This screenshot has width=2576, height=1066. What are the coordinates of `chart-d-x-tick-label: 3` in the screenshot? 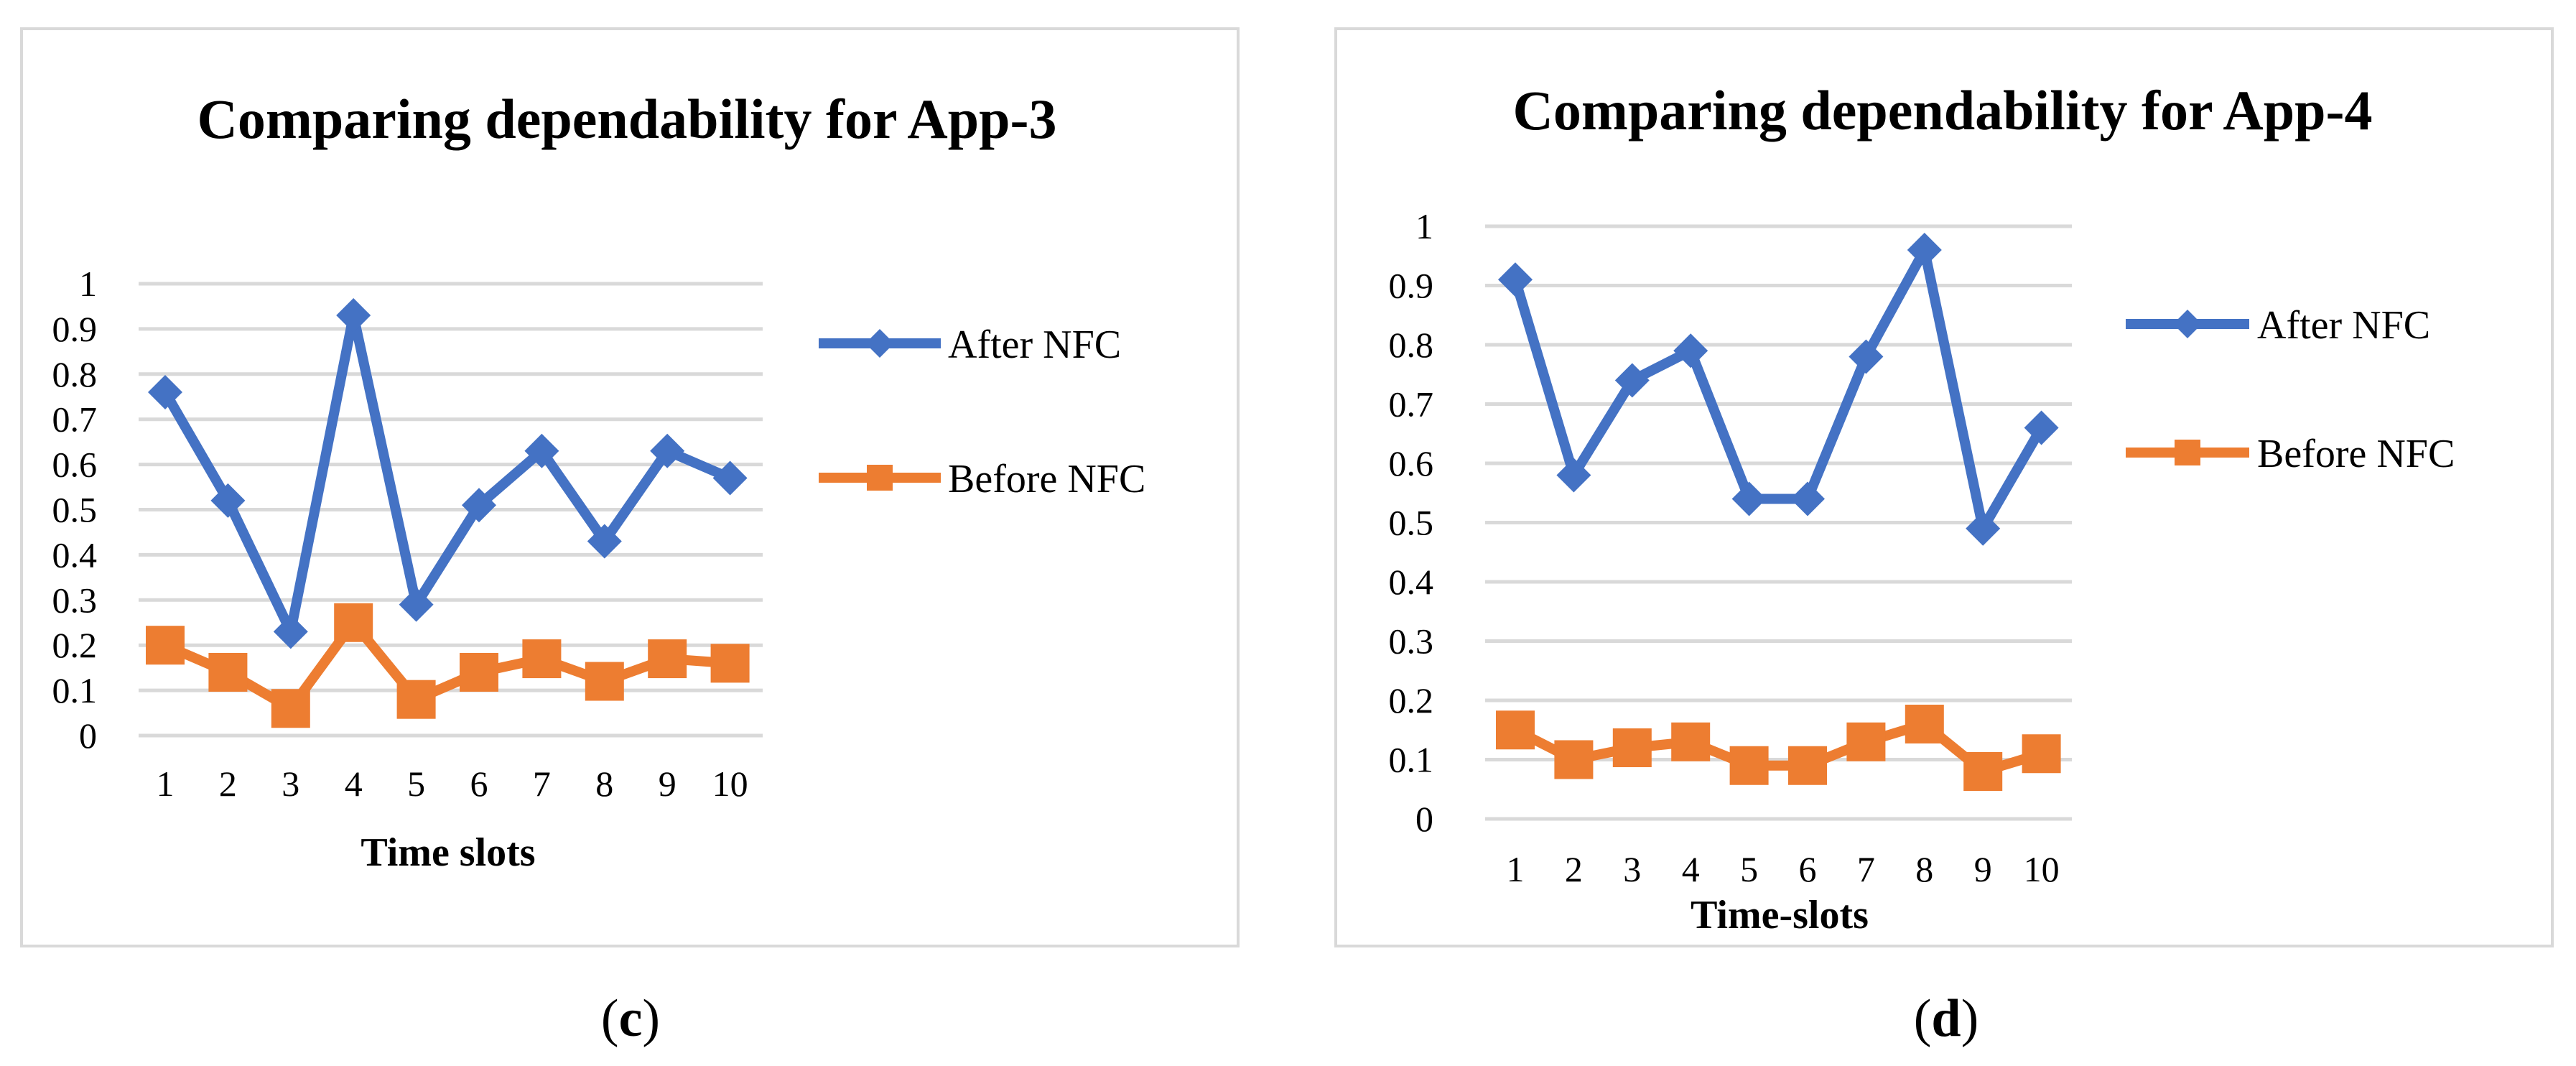 It's located at (1632, 869).